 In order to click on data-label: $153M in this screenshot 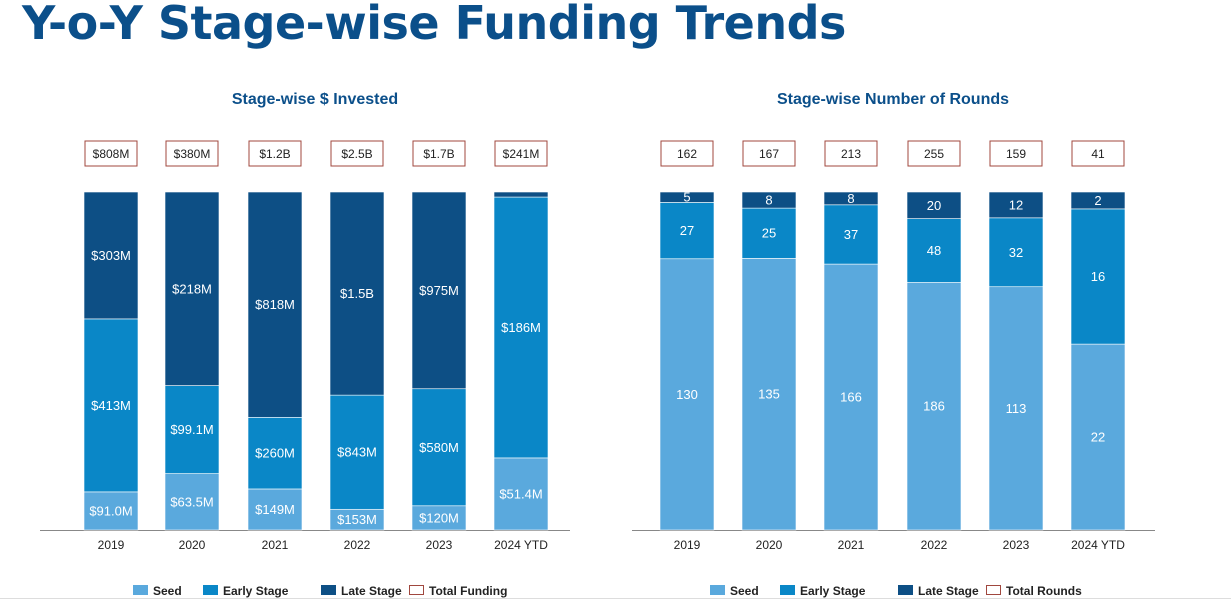, I will do `click(357, 519)`.